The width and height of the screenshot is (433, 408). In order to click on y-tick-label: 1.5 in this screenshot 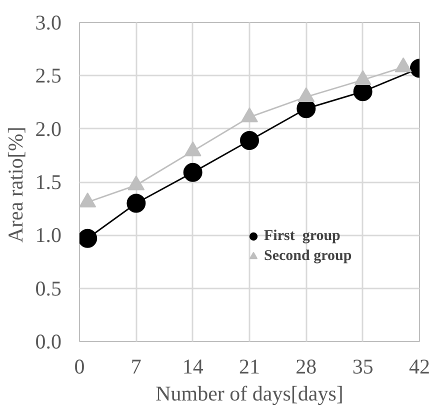, I will do `click(48, 182)`.